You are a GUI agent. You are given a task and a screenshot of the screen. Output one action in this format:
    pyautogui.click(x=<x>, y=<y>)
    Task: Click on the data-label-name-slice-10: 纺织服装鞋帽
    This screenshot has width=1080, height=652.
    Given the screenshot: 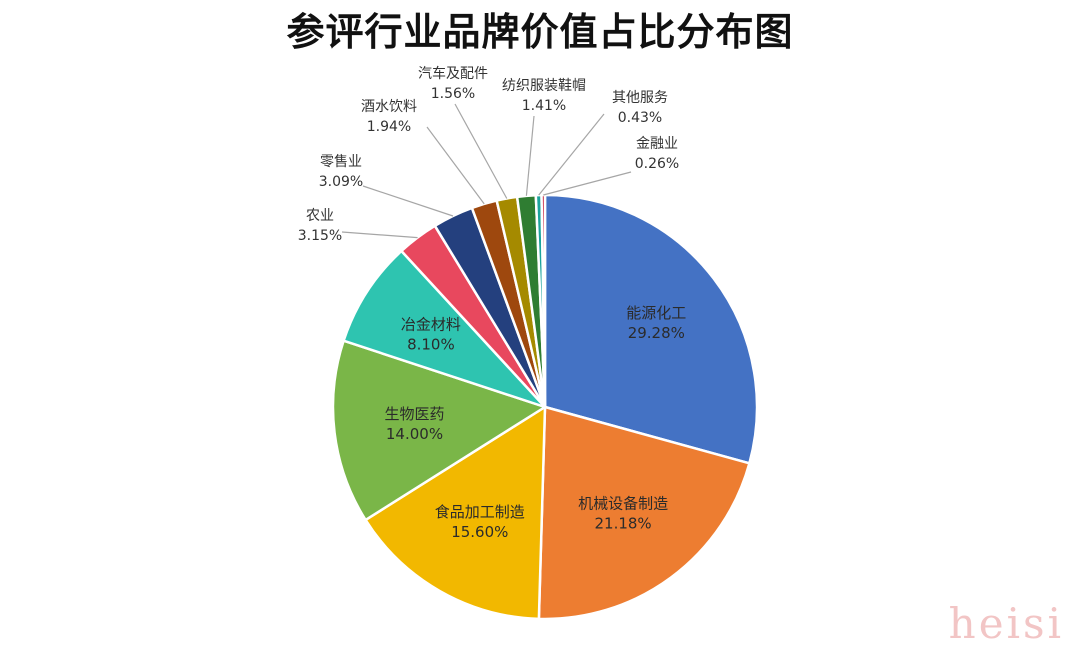 What is the action you would take?
    pyautogui.click(x=544, y=86)
    